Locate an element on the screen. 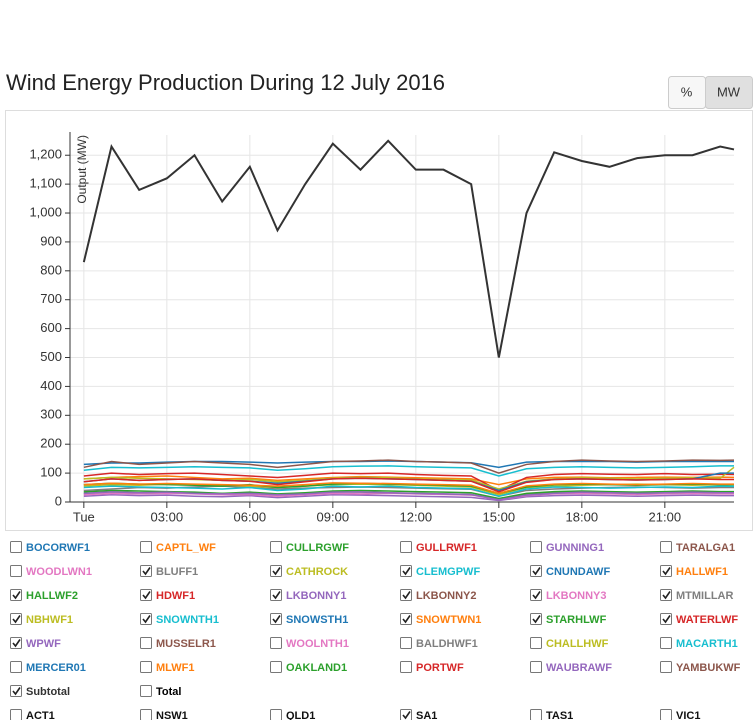 Image resolution: width=753 pixels, height=725 pixels. series-label: LKBONNY2 is located at coordinates (446, 596).